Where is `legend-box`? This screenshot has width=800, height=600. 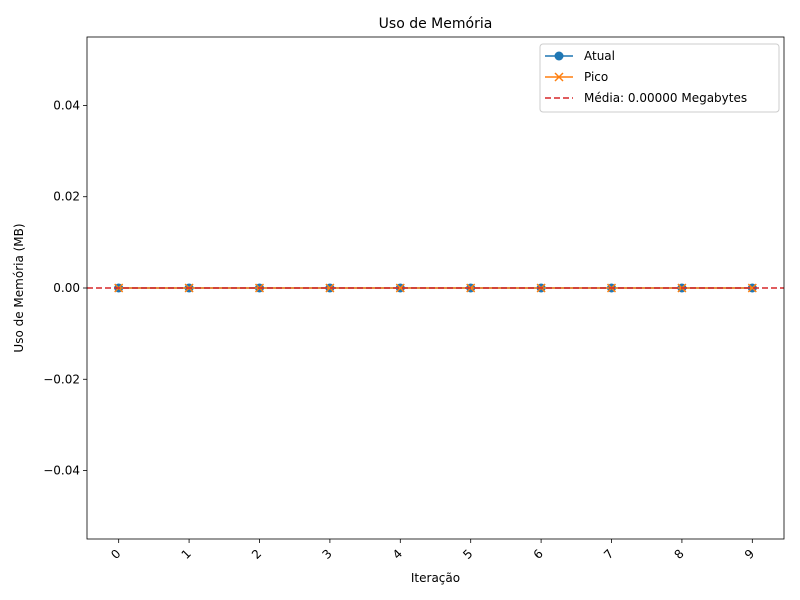
legend-box is located at coordinates (659, 78).